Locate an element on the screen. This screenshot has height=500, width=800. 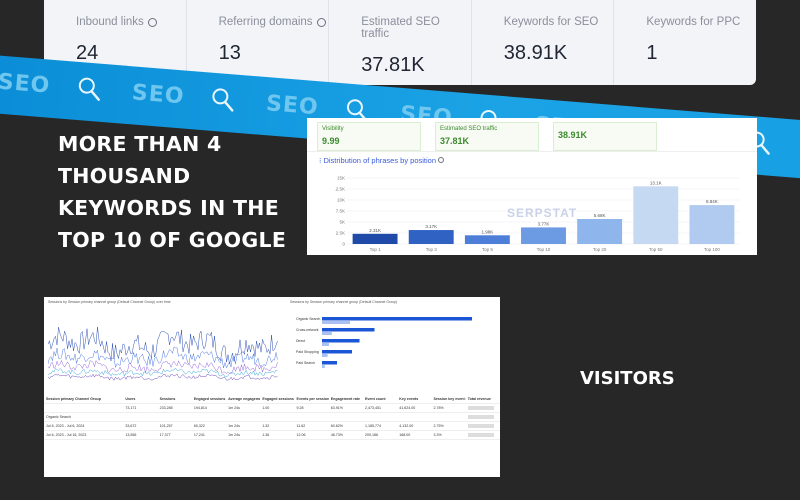
stat-3: Keywords for SEO 38.91K is located at coordinates (543, 42).